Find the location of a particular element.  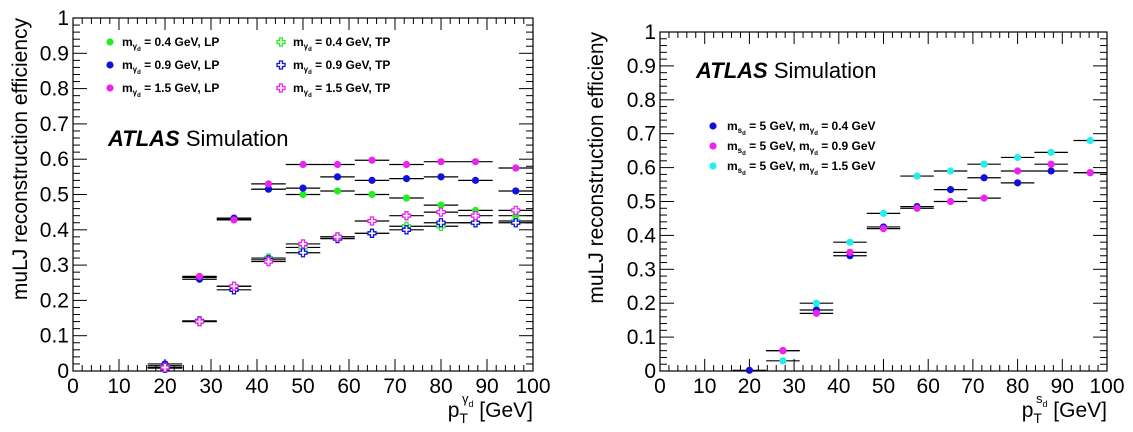

y-tick-label: 0.3 is located at coordinates (641, 269).